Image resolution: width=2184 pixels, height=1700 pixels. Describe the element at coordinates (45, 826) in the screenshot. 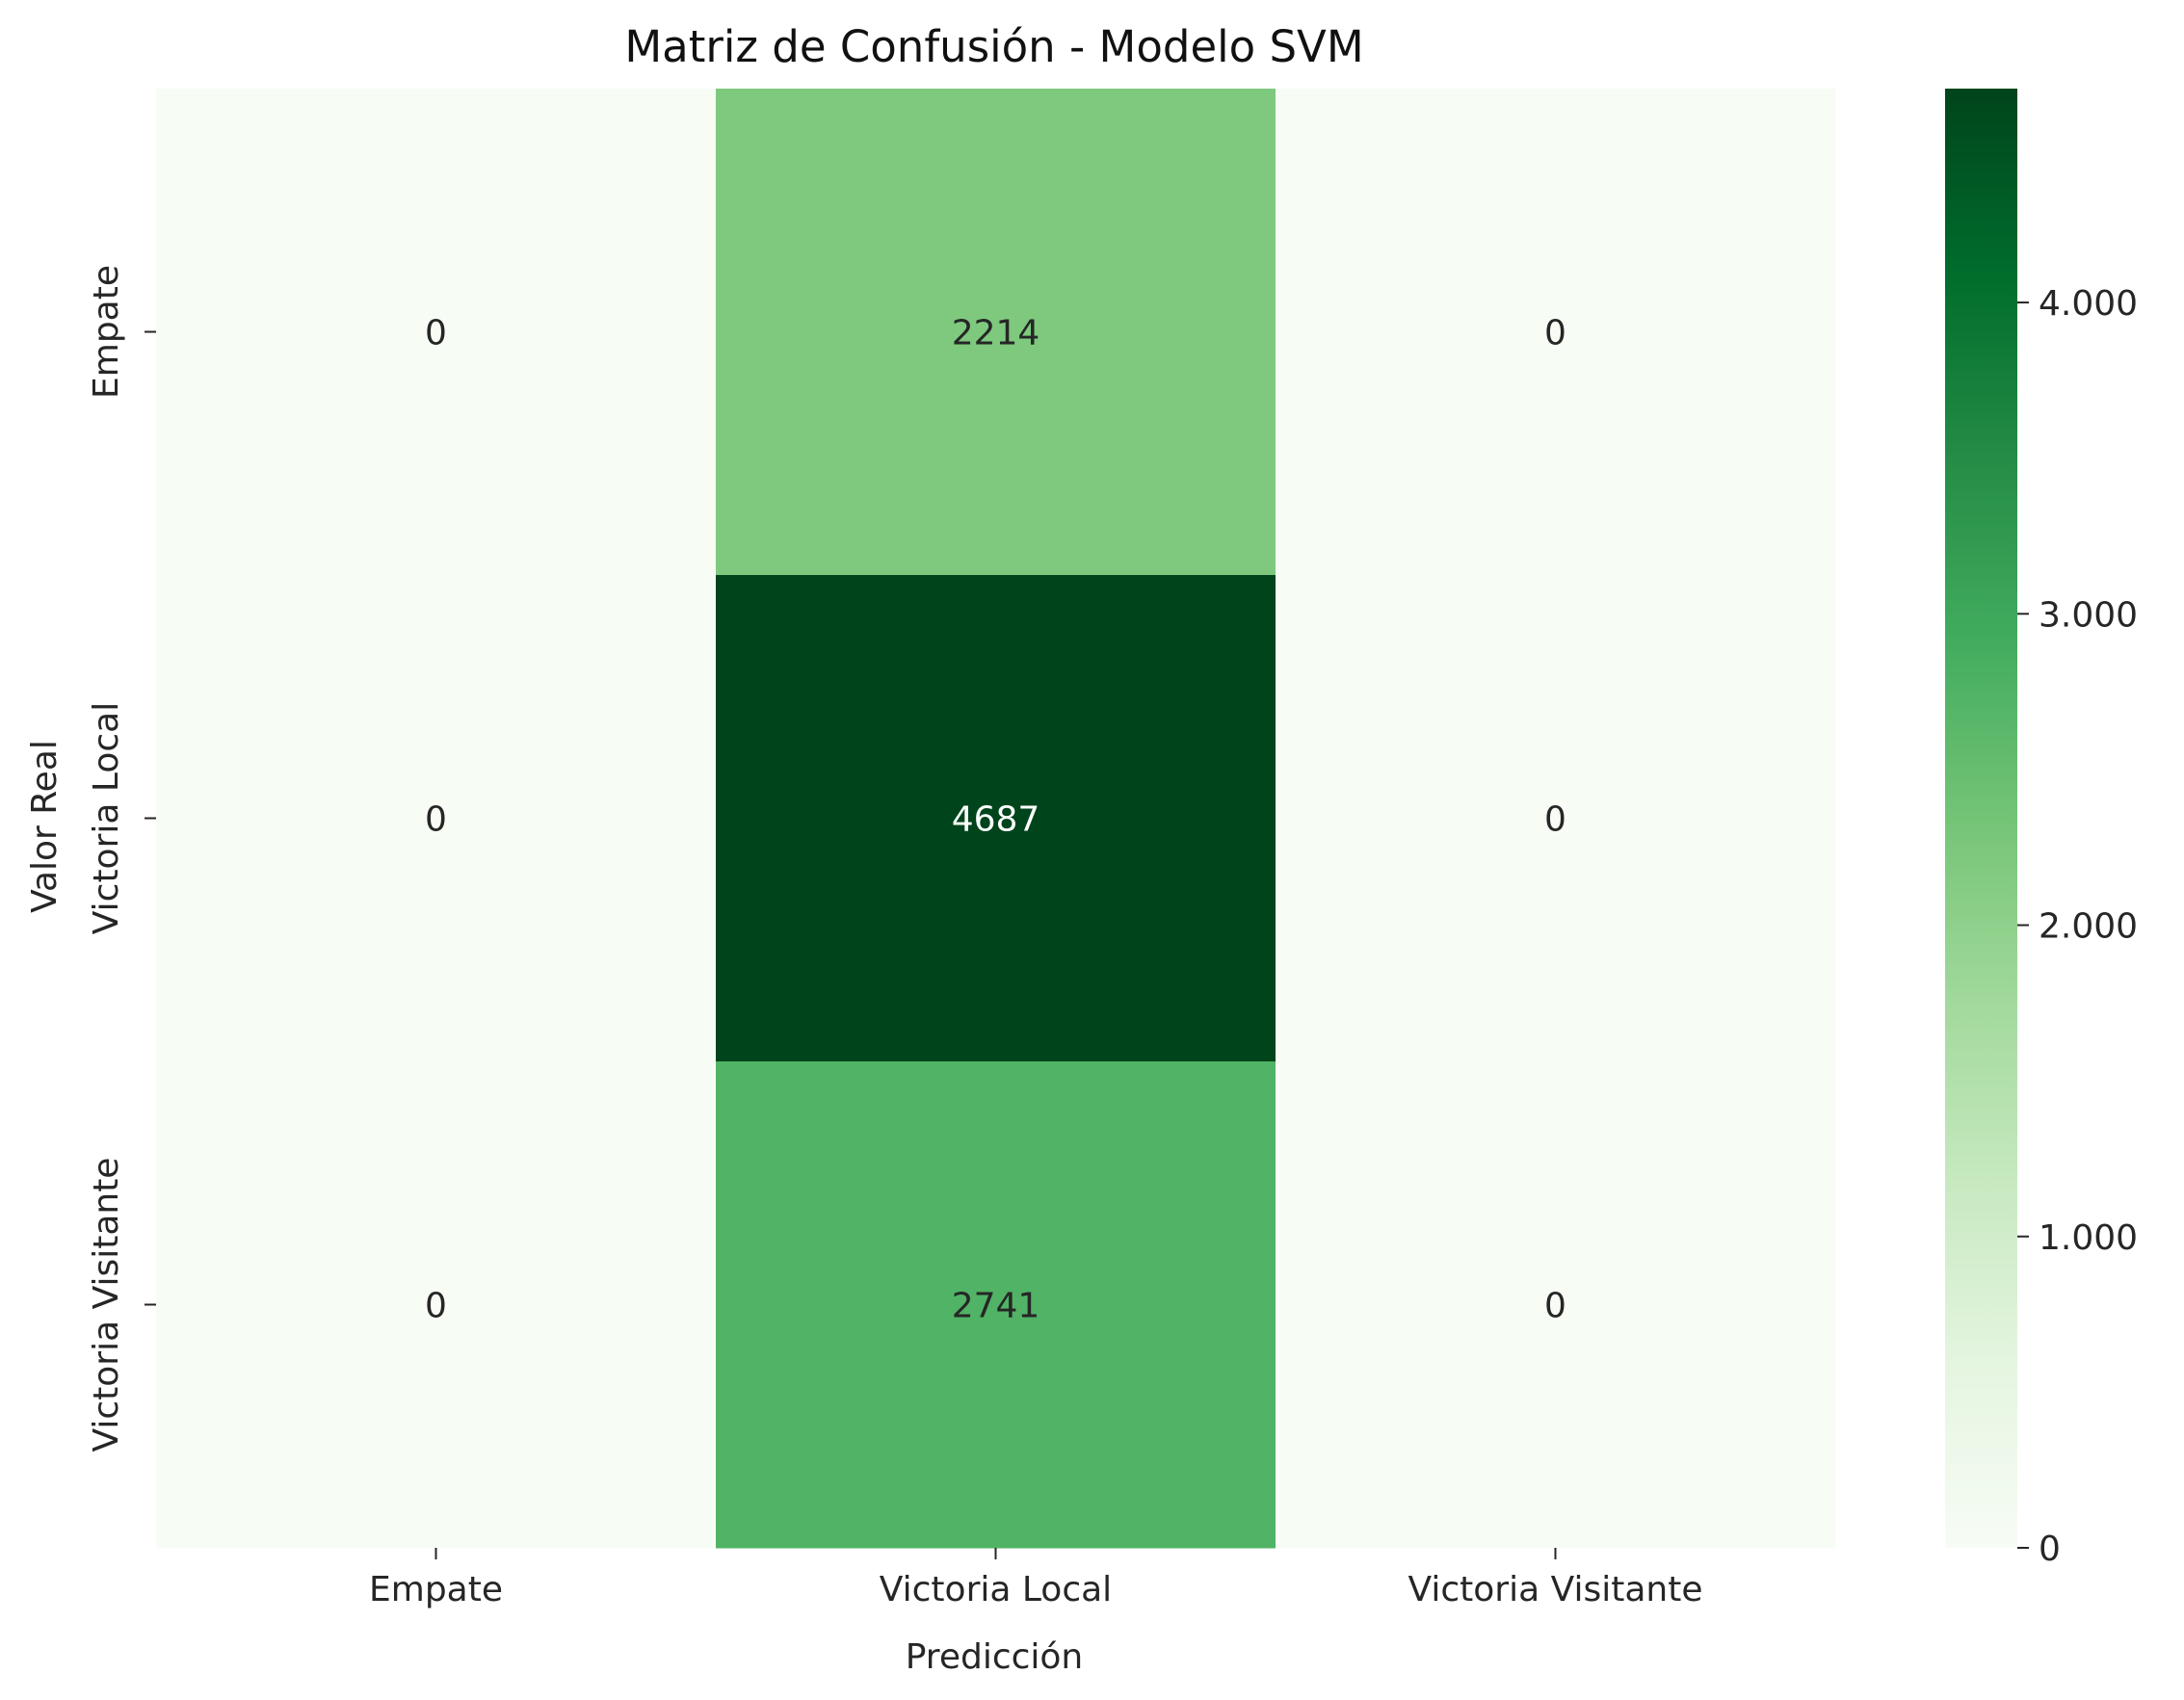

I see `y-axis-label: Valor Real` at that location.